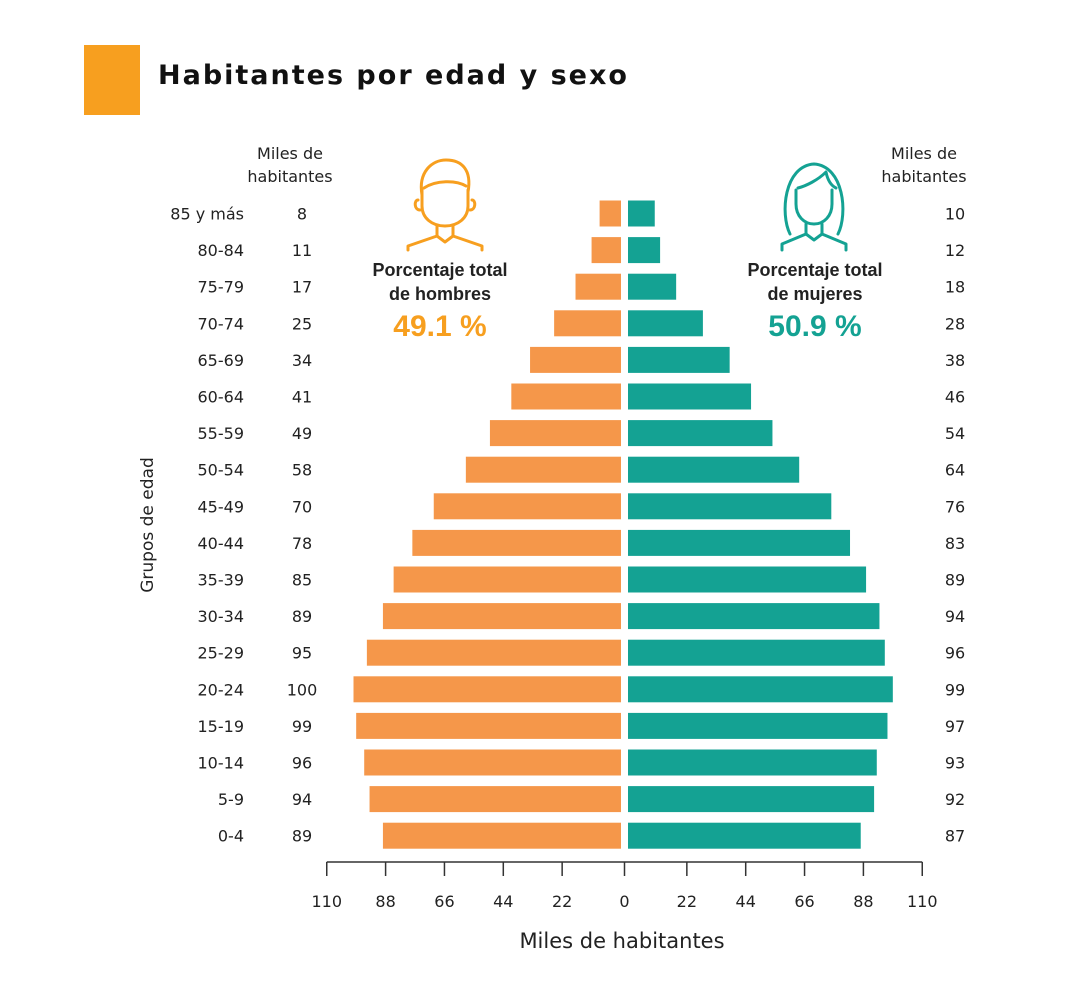 Image resolution: width=1076 pixels, height=1008 pixels. I want to click on title-accent-square, so click(112, 80).